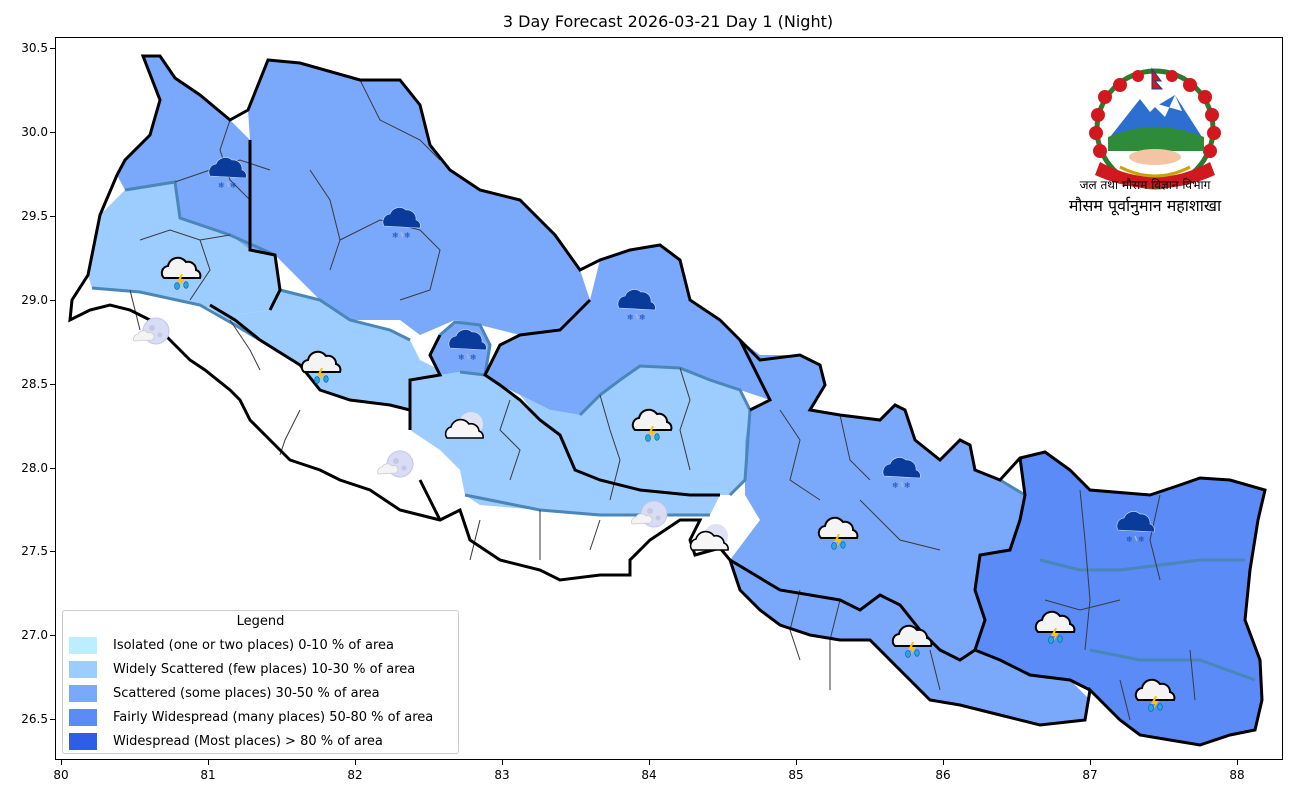 This screenshot has width=1300, height=800. What do you see at coordinates (34, 300) in the screenshot?
I see `y-tick-label: 29.0` at bounding box center [34, 300].